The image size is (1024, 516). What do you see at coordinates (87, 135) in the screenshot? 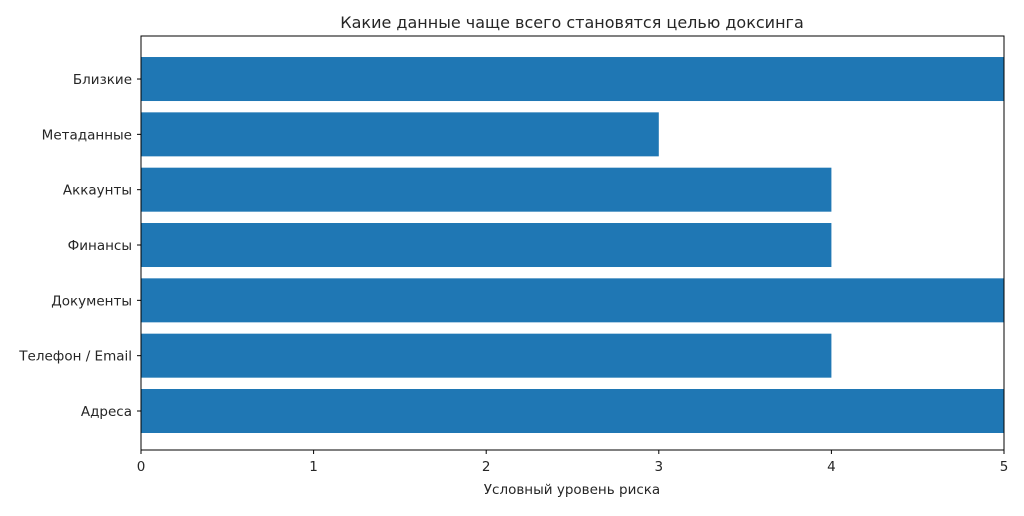
I see `y-tick-label-6: Метаданные` at bounding box center [87, 135].